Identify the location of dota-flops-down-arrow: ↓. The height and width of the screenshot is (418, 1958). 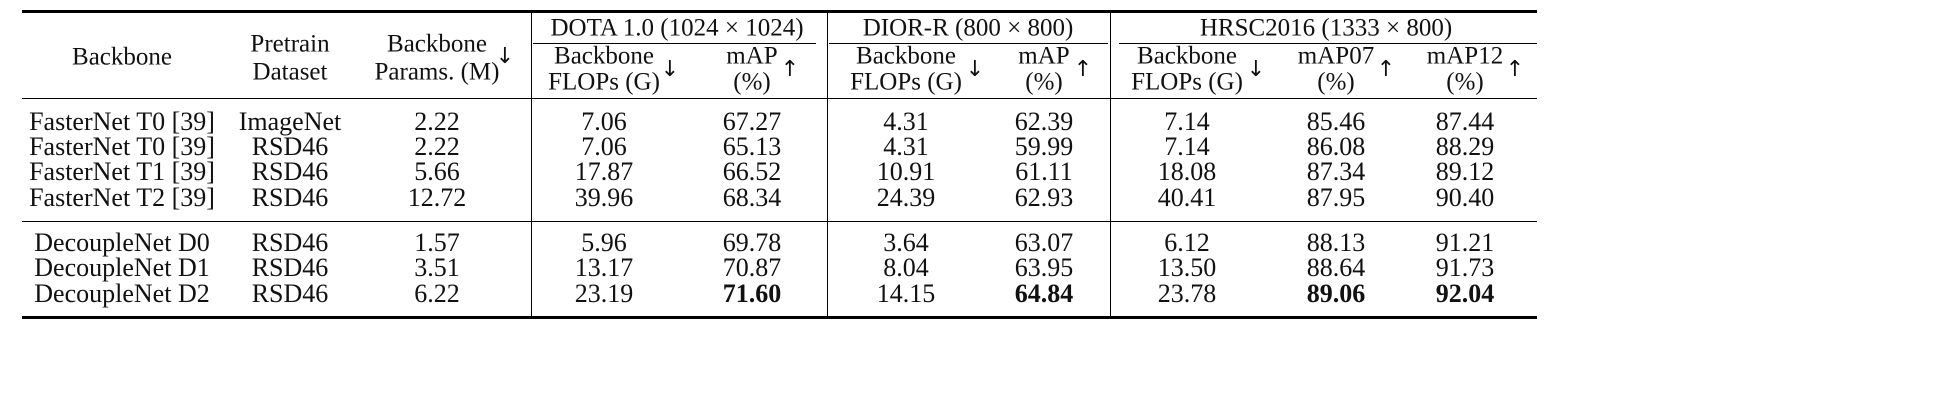
(670, 69).